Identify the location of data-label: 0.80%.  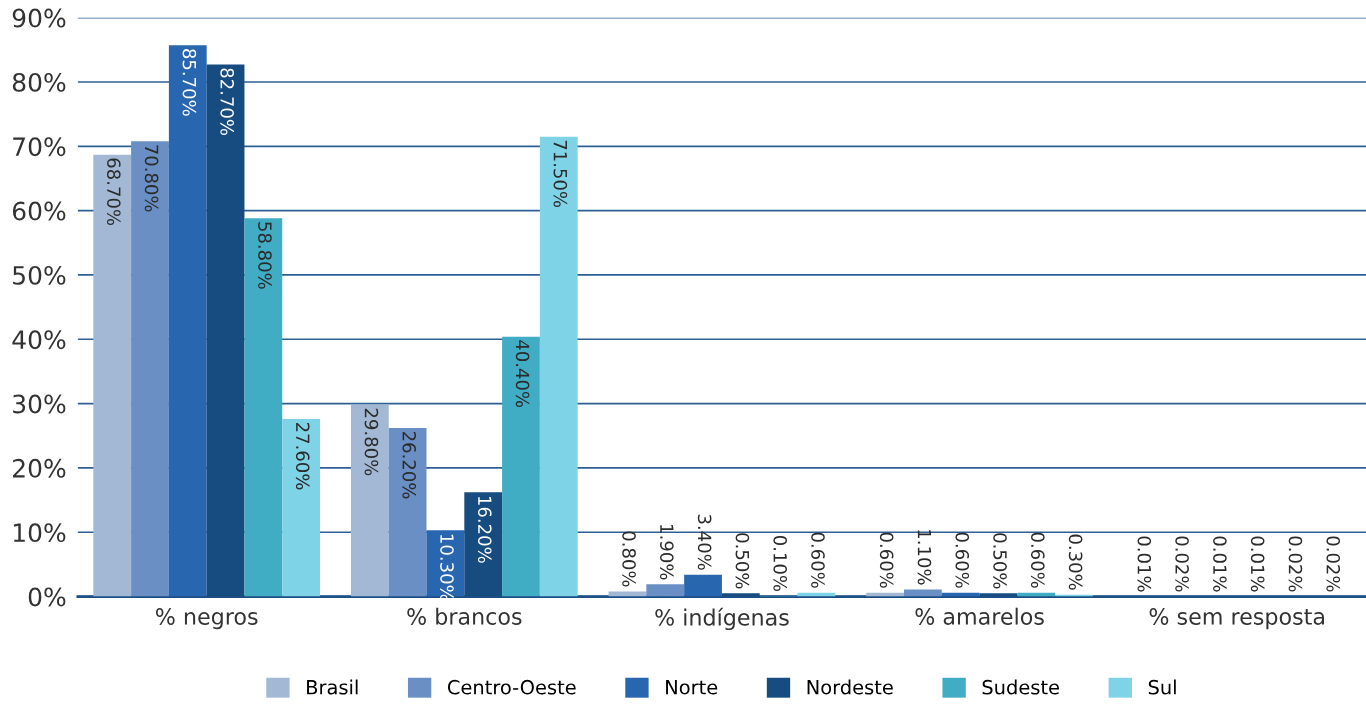
(629, 559).